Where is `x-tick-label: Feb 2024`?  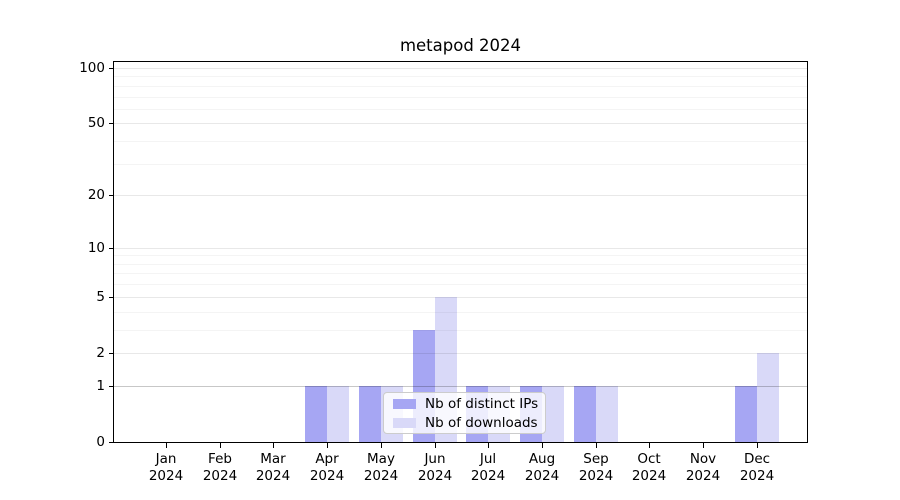
x-tick-label: Feb 2024 is located at coordinates (220, 468).